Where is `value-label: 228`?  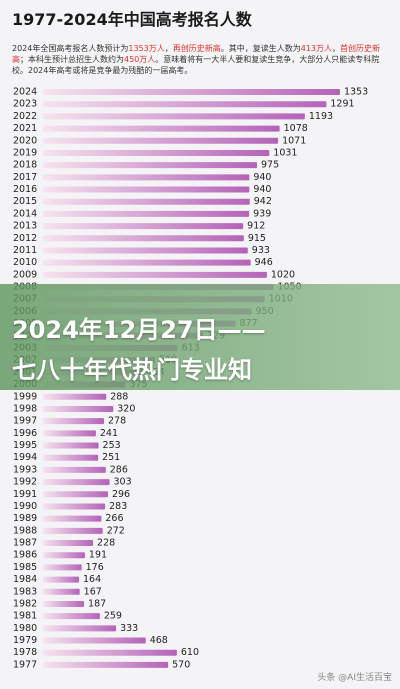 value-label: 228 is located at coordinates (106, 543).